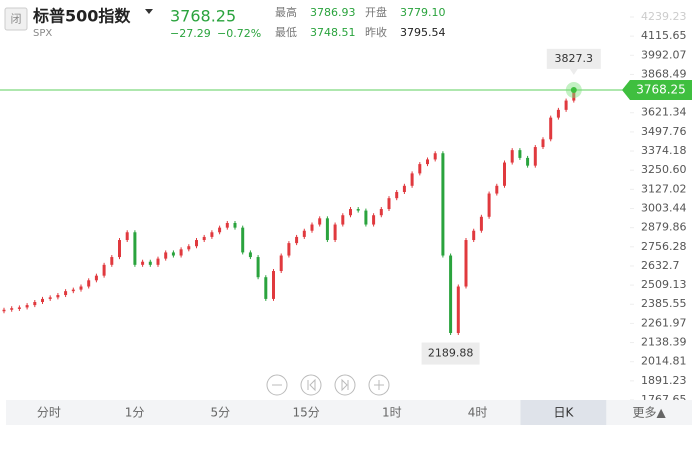  What do you see at coordinates (311, 385) in the screenshot?
I see `go-start` at bounding box center [311, 385].